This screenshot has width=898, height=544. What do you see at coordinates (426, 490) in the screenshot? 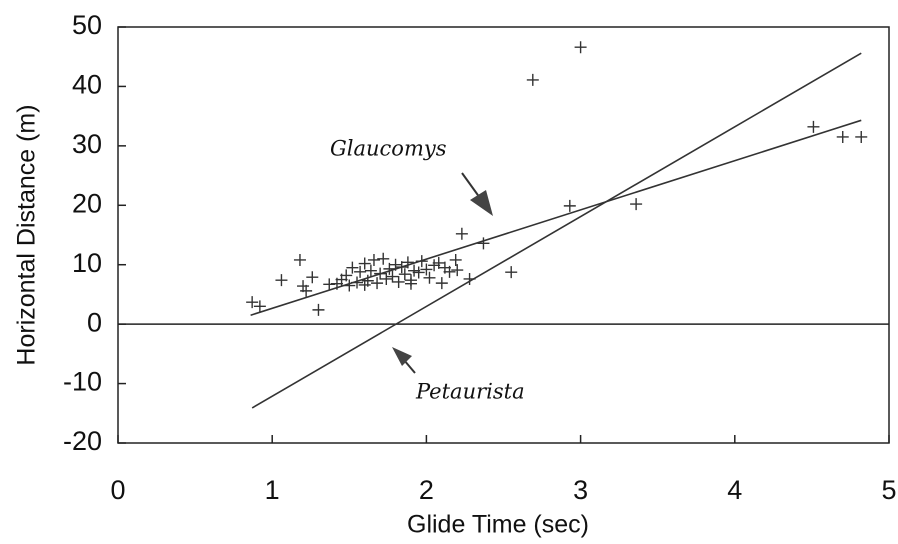
I see `x-tick-label: 2` at bounding box center [426, 490].